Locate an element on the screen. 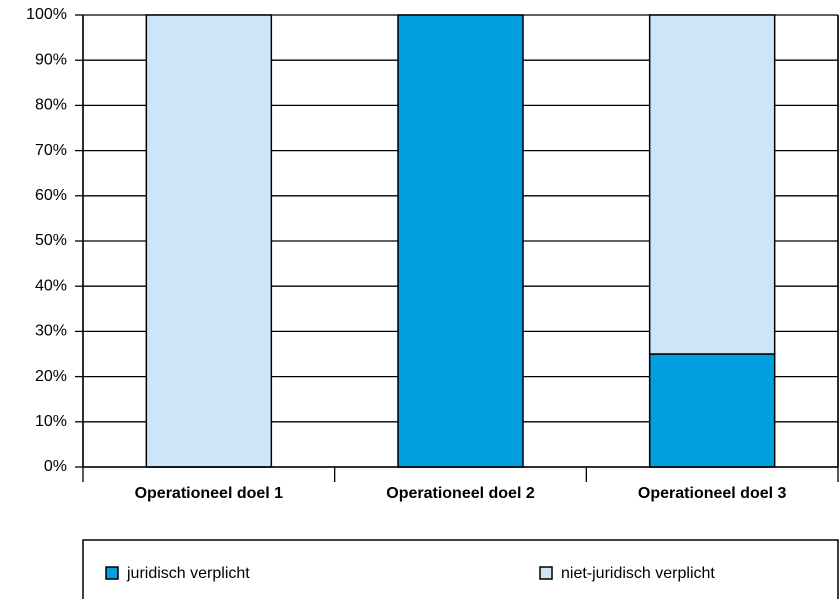  y-tick-label: 80% is located at coordinates (51, 105).